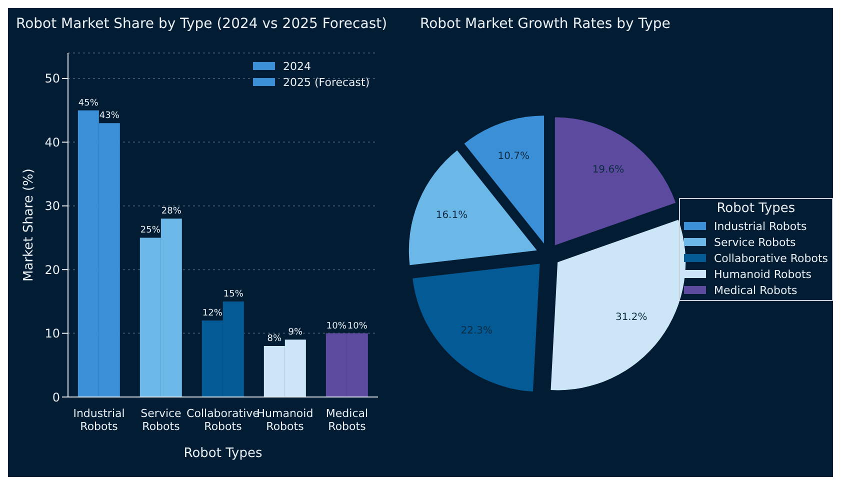  I want to click on data-label: 8%, so click(274, 339).